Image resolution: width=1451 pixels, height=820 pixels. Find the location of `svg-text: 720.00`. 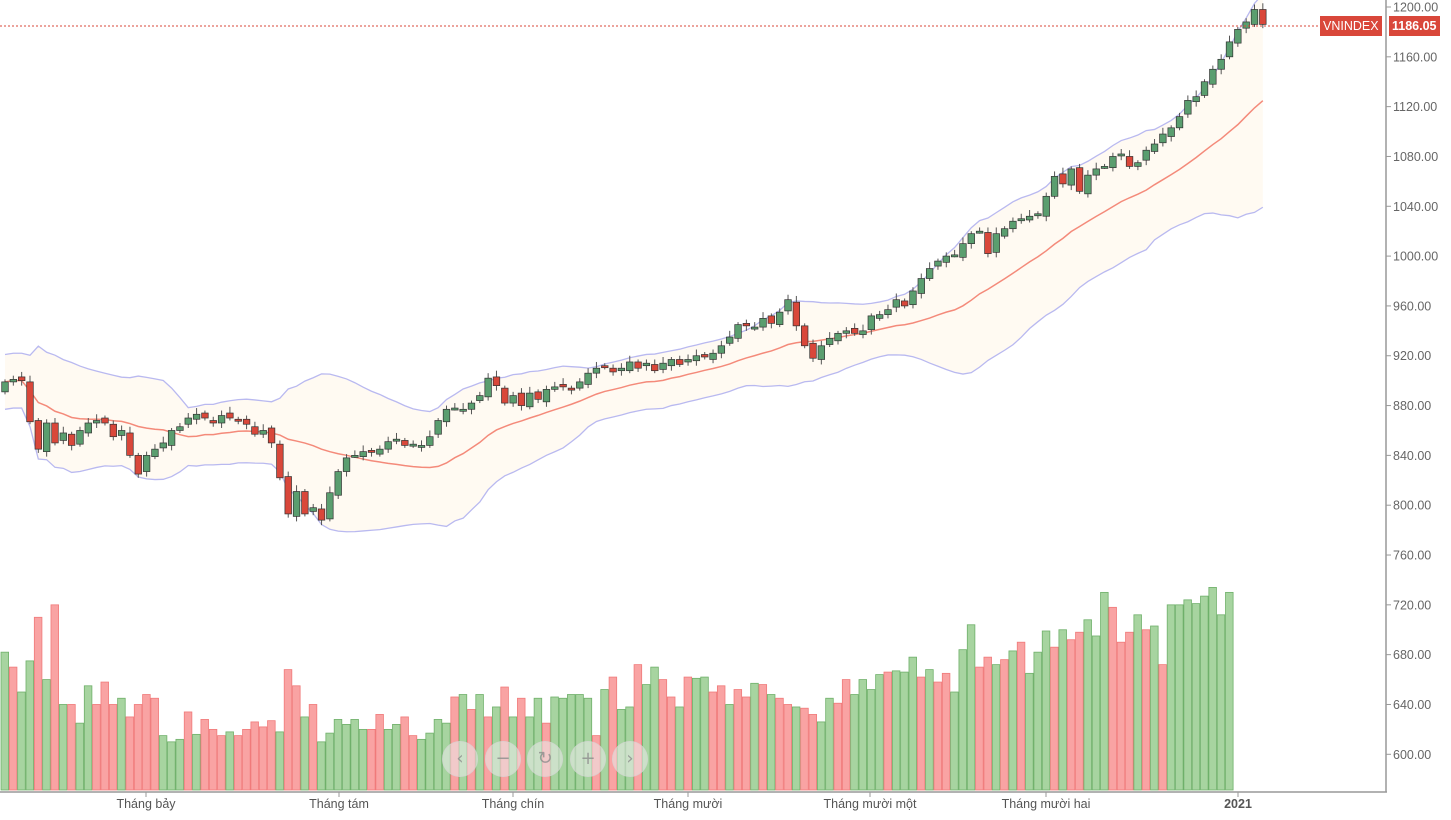

svg-text: 720.00 is located at coordinates (1412, 605).